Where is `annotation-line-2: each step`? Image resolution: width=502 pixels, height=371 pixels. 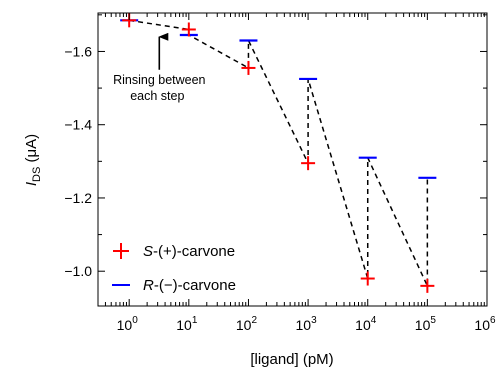
annotation-line-2: each step is located at coordinates (157, 96).